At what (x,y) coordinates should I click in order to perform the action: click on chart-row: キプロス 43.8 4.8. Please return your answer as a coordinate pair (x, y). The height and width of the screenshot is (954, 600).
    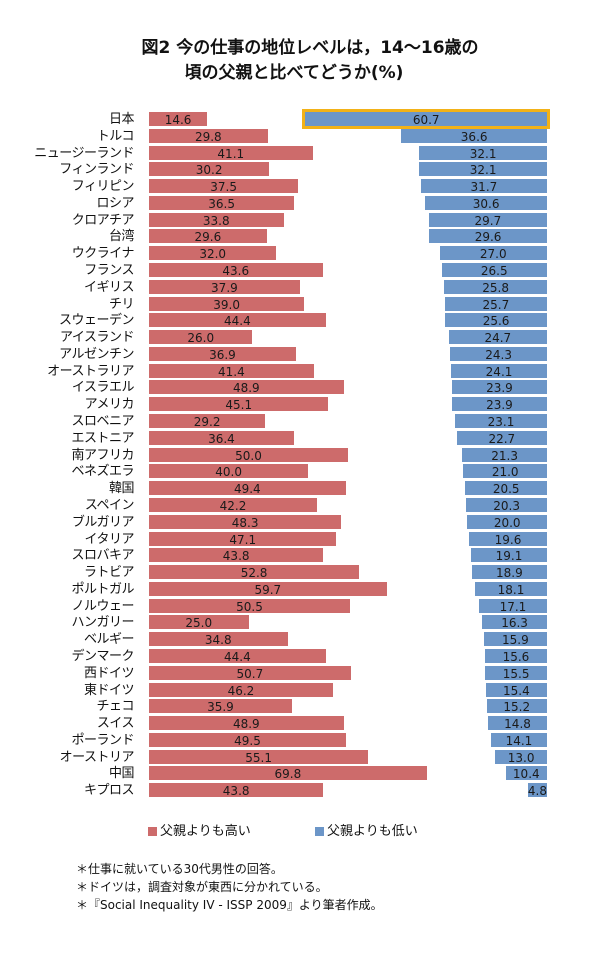
    Looking at the image, I should click on (300, 790).